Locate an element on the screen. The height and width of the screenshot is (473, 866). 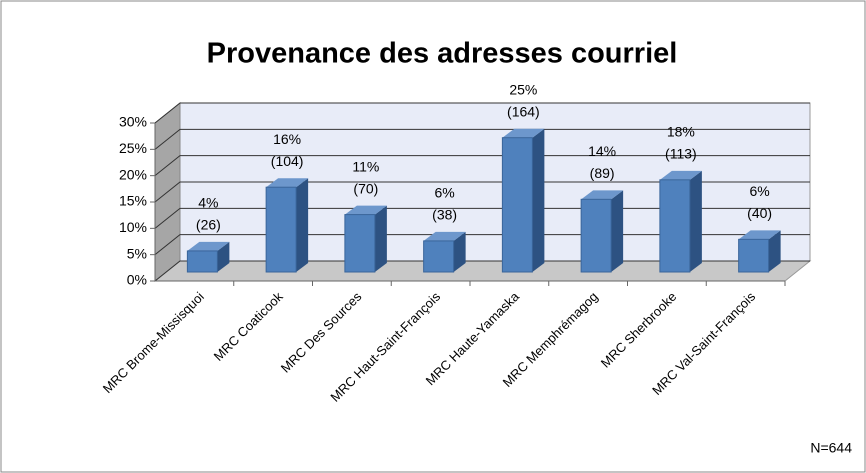
chart-title: Provenance des adresses courriel is located at coordinates (442, 54).